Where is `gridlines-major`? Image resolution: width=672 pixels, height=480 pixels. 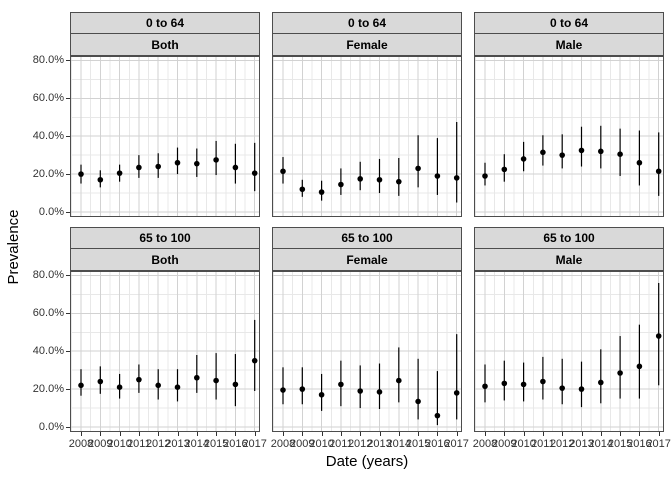 gridlines-major is located at coordinates (165, 136).